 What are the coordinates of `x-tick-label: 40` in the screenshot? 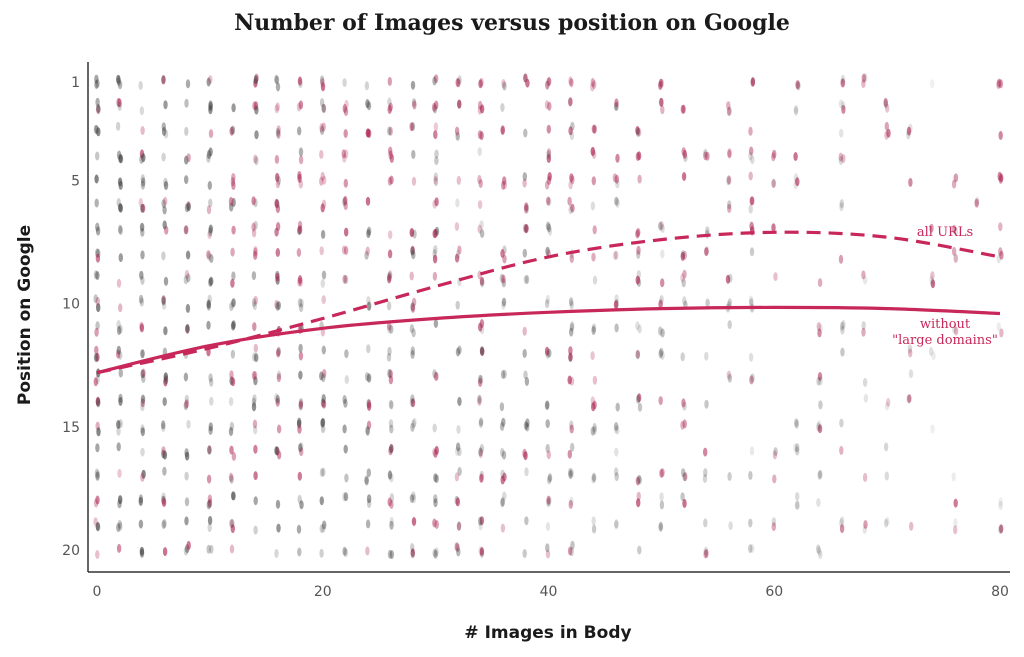 It's located at (549, 592).